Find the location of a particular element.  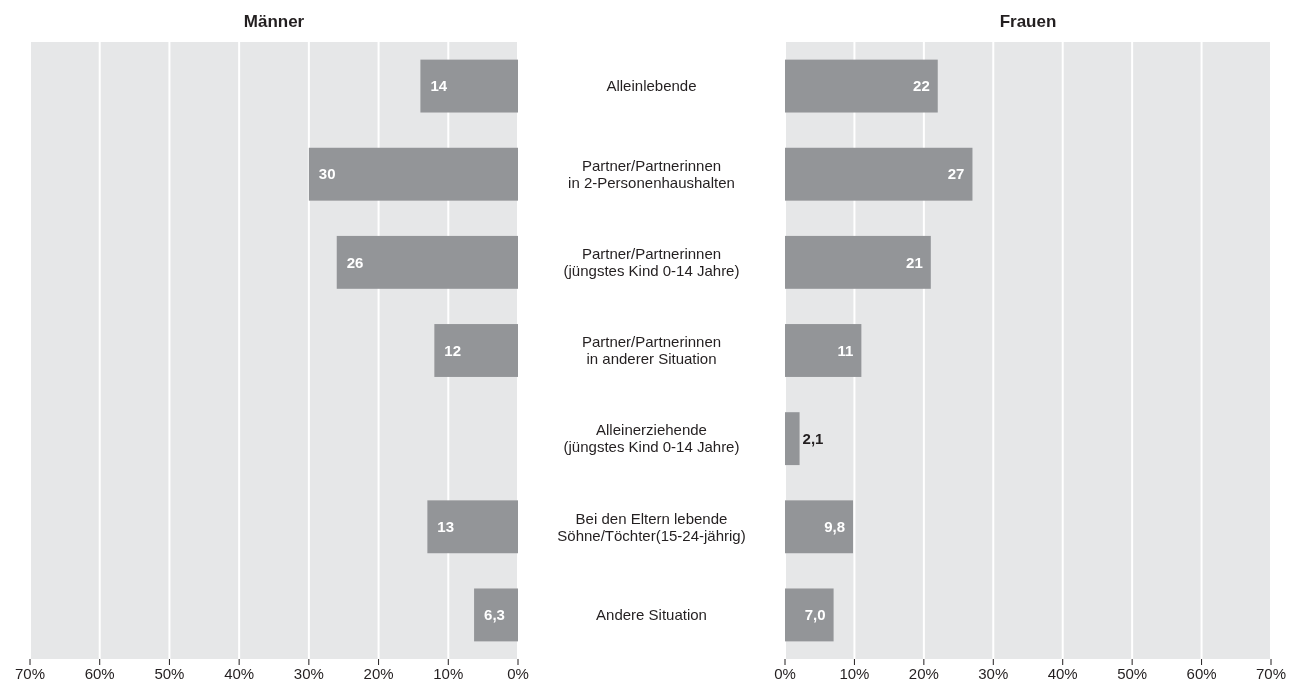

data-label: 2,1 is located at coordinates (813, 438).